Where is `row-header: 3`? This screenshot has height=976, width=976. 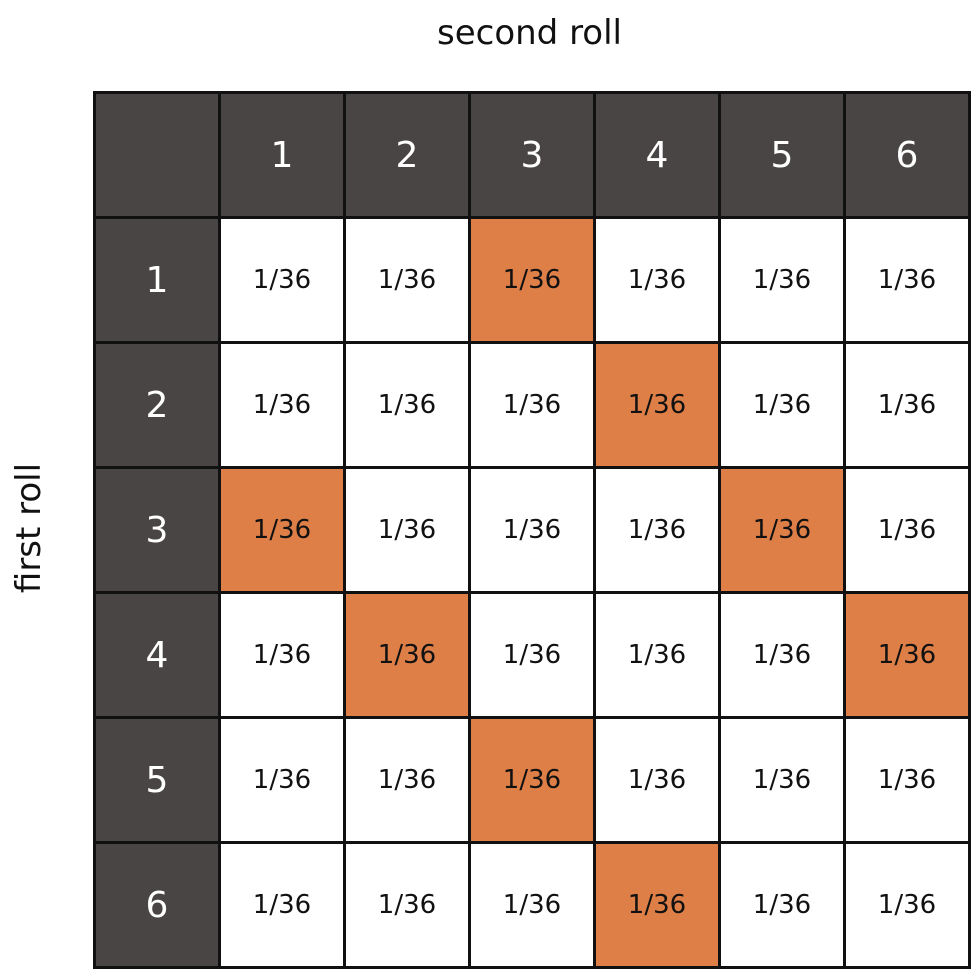
row-header: 3 is located at coordinates (157, 530).